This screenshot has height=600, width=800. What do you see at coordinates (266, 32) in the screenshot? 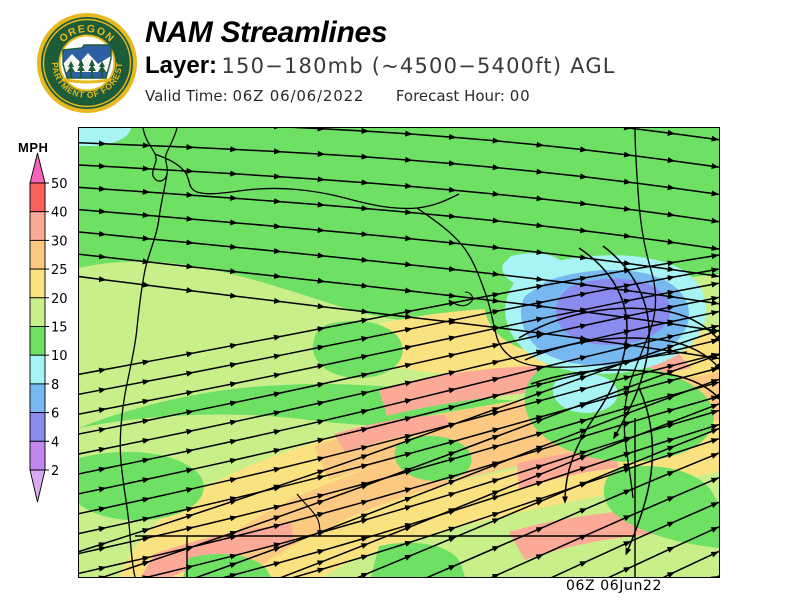
I see `page-title: NAM Streamlines` at bounding box center [266, 32].